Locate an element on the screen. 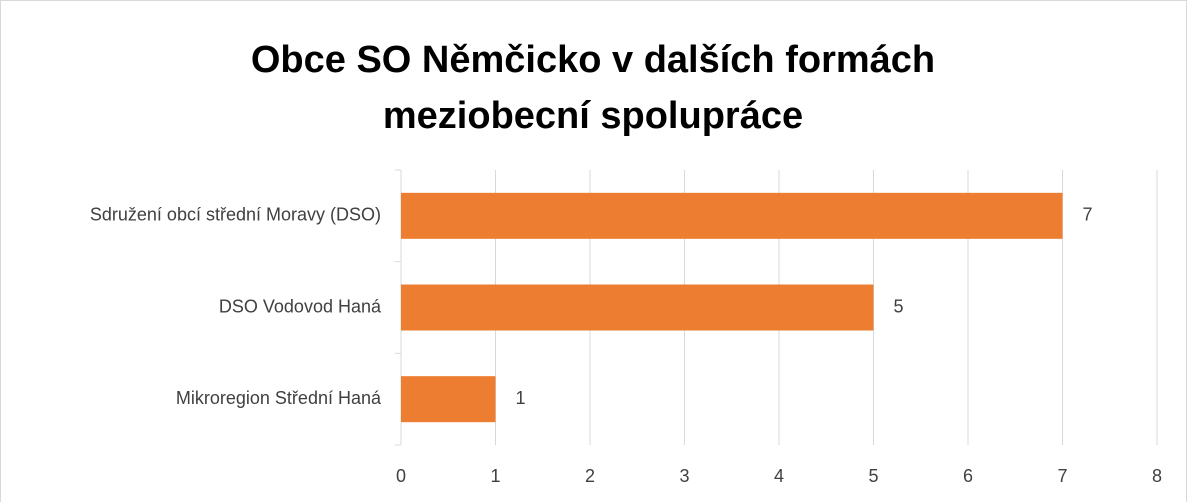 This screenshot has width=1187, height=502. data-label: 5 is located at coordinates (899, 306).